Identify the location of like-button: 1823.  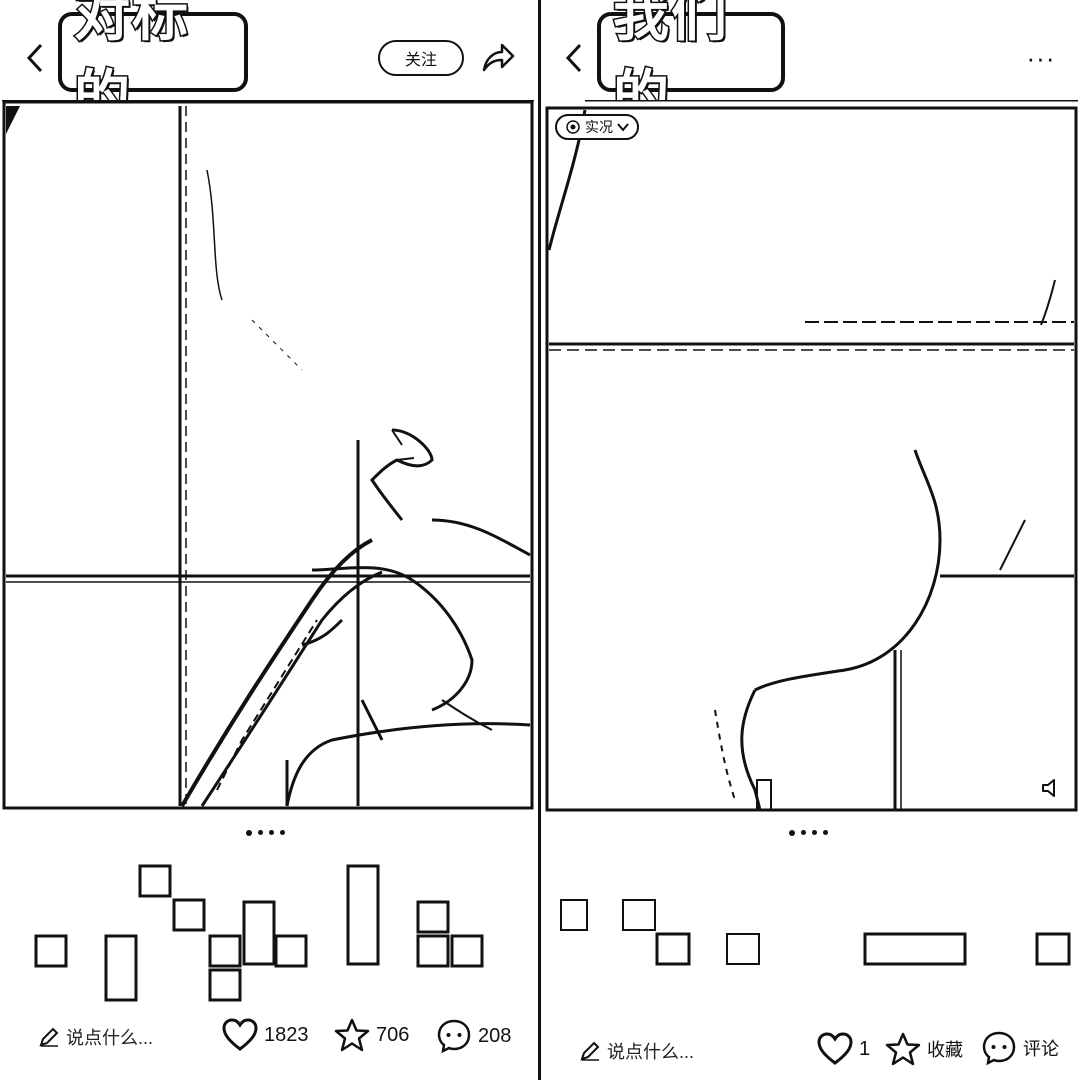
(265, 1035).